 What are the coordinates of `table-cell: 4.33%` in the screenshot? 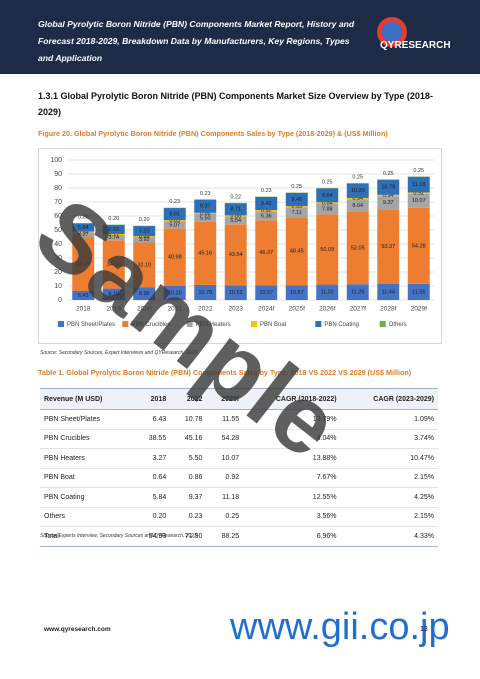 It's located at (389, 536).